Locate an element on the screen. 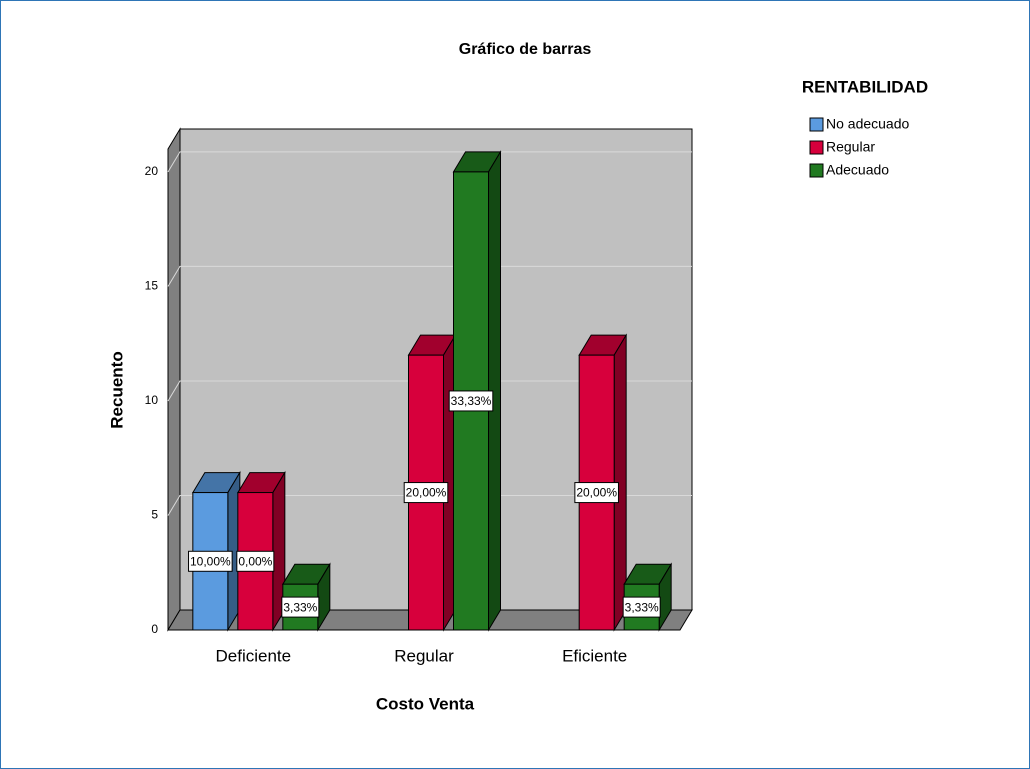  side-wall is located at coordinates (174, 379).